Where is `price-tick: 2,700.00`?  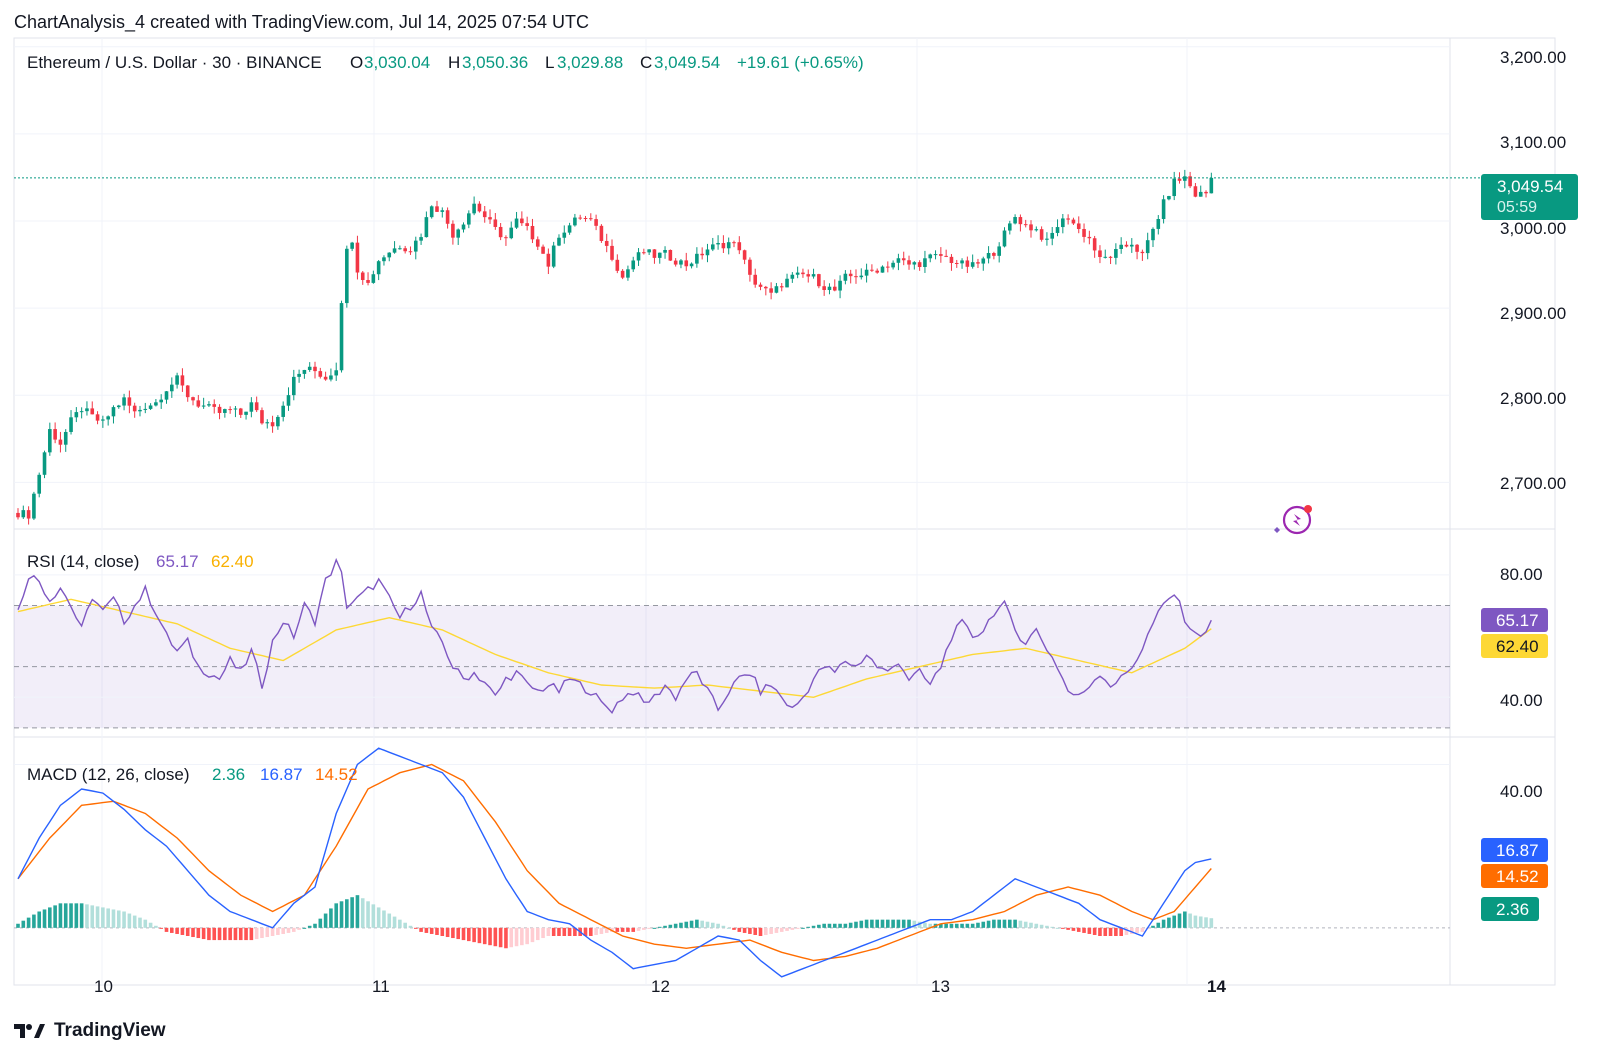
price-tick: 2,700.00 is located at coordinates (1533, 483).